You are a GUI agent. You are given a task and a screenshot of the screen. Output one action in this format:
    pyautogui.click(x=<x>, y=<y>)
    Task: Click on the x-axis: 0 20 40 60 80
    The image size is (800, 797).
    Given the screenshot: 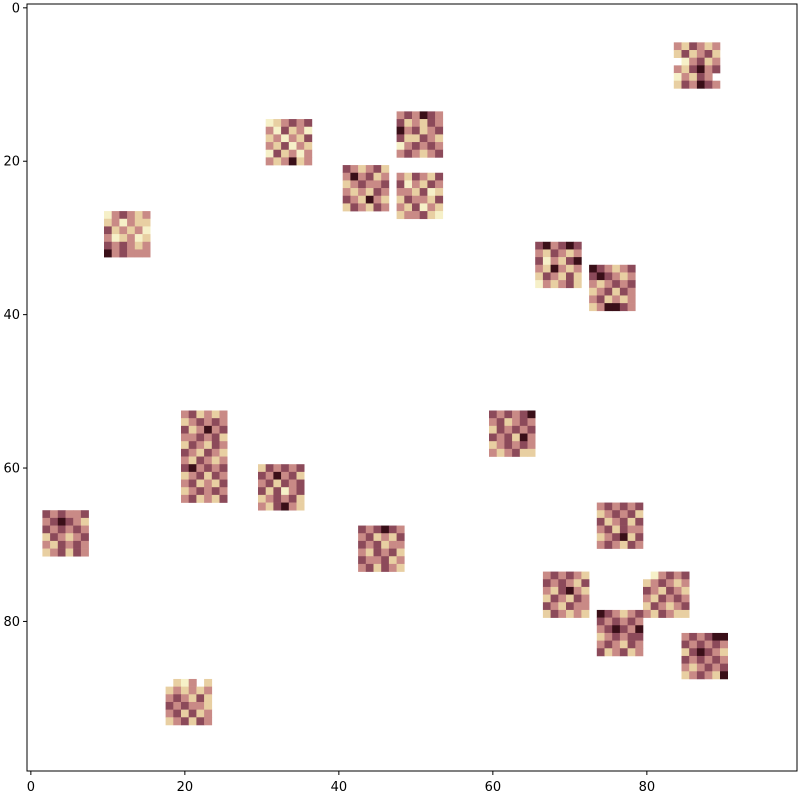 What is the action you would take?
    pyautogui.click(x=341, y=783)
    